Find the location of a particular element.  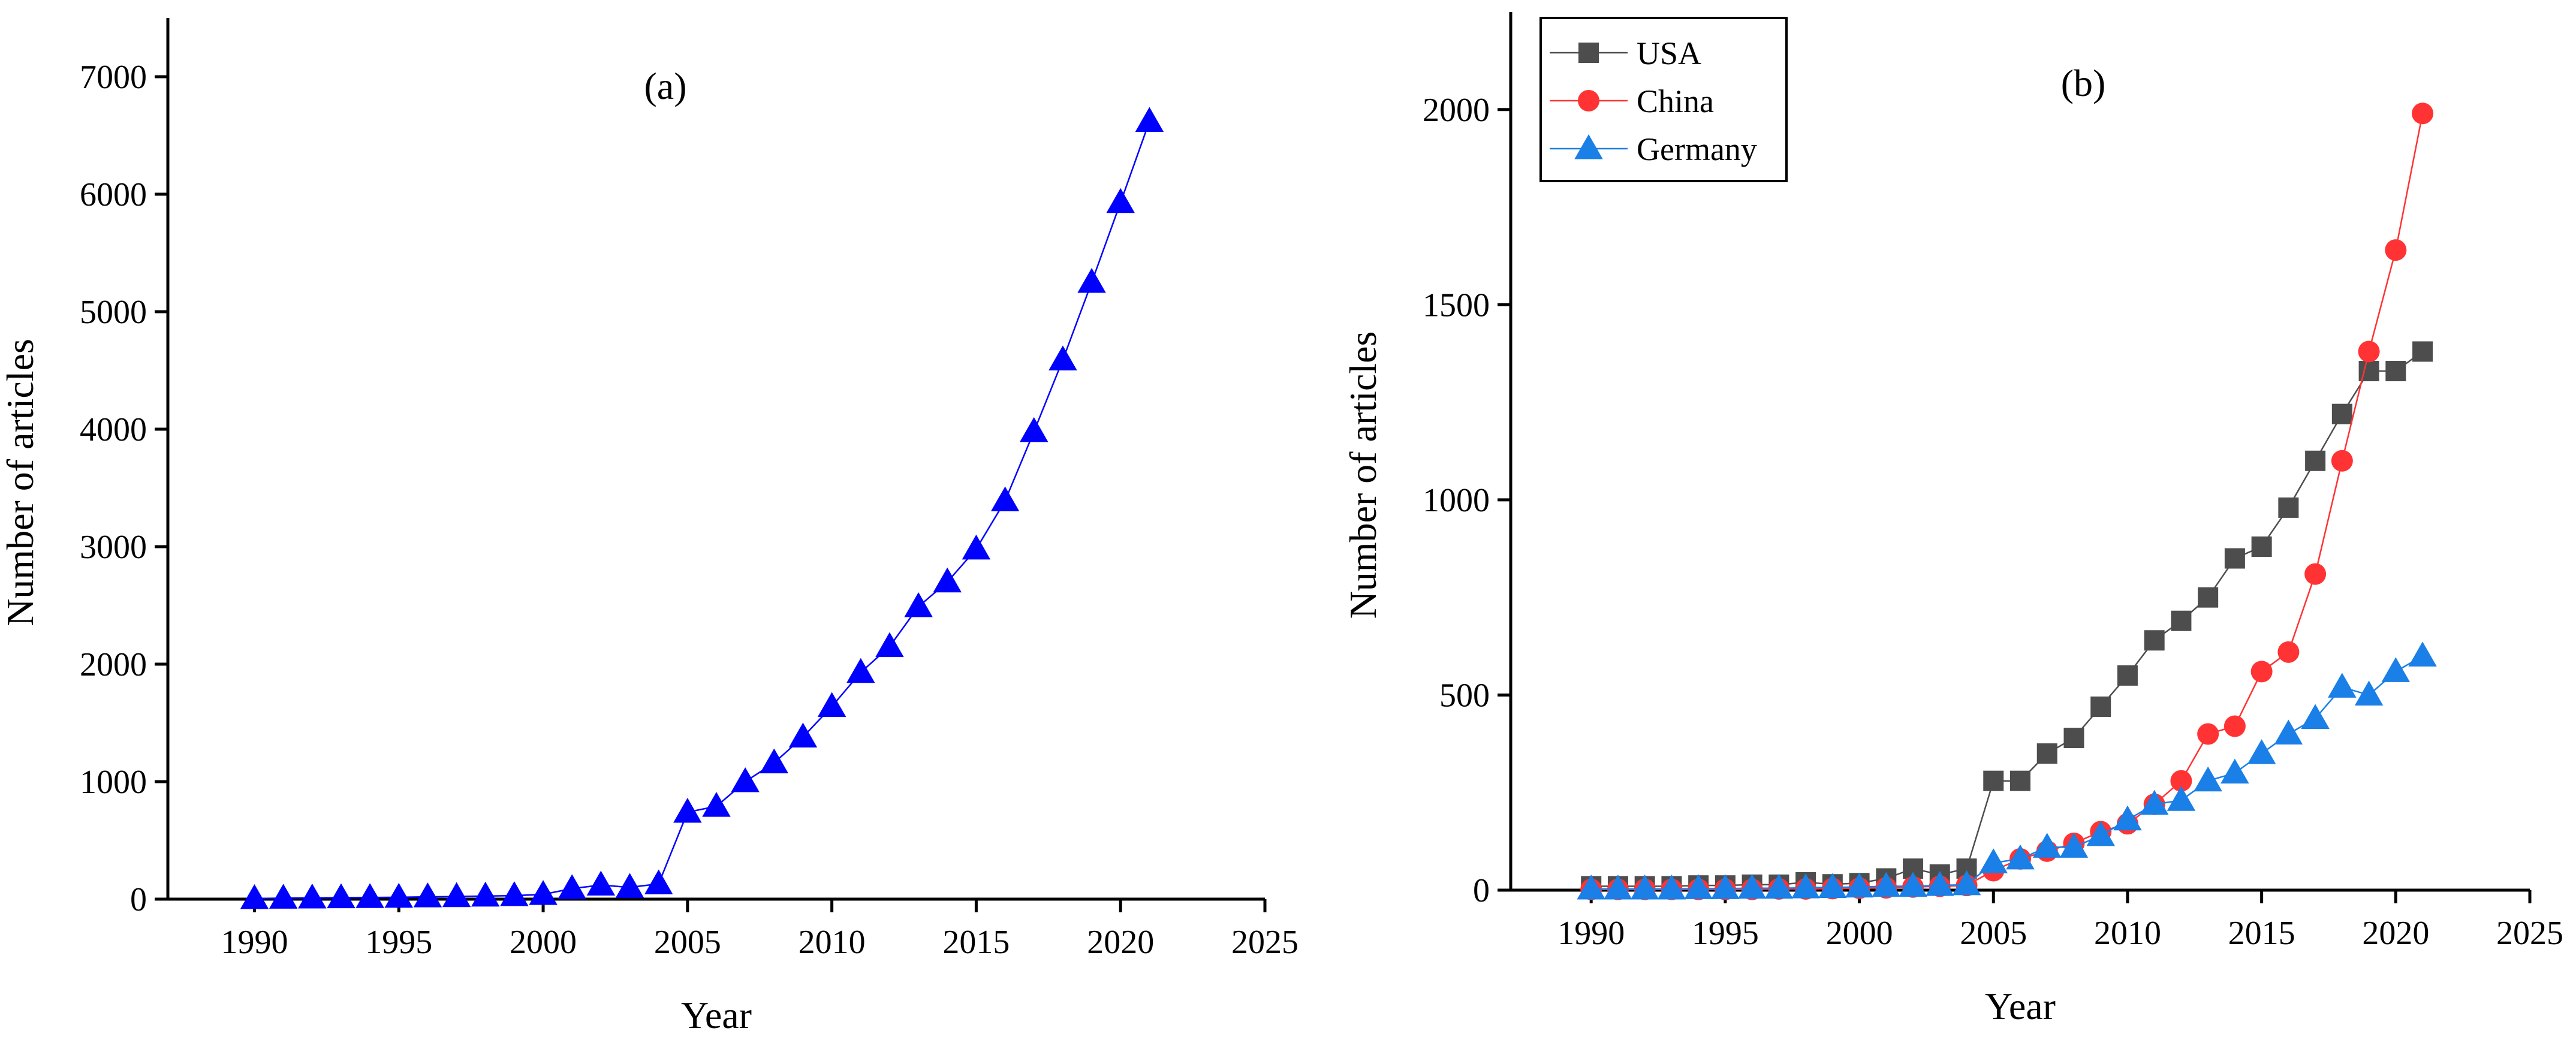

chart-a-y-tick-label: 5000 is located at coordinates (114, 312).